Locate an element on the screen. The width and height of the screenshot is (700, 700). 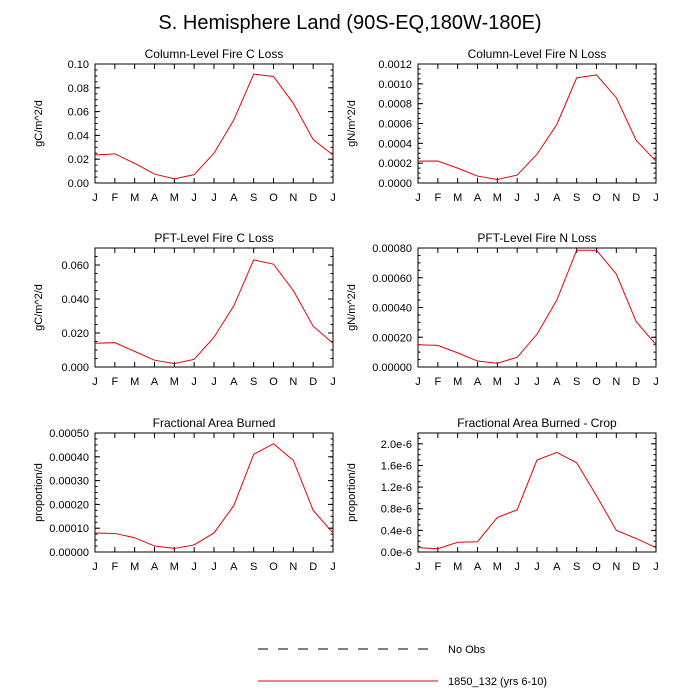
y-tick-label: 0.0000 is located at coordinates (395, 184).